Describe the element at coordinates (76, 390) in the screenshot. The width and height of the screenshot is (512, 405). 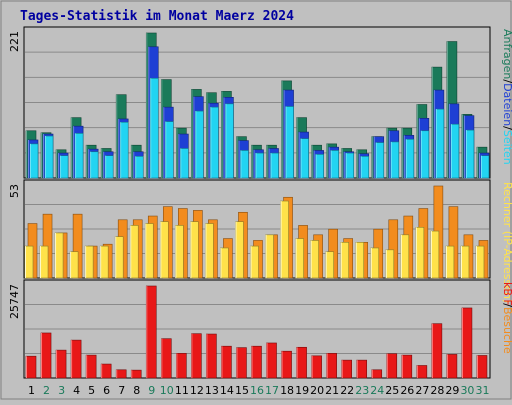
I see `x-tick-label: 4` at that location.